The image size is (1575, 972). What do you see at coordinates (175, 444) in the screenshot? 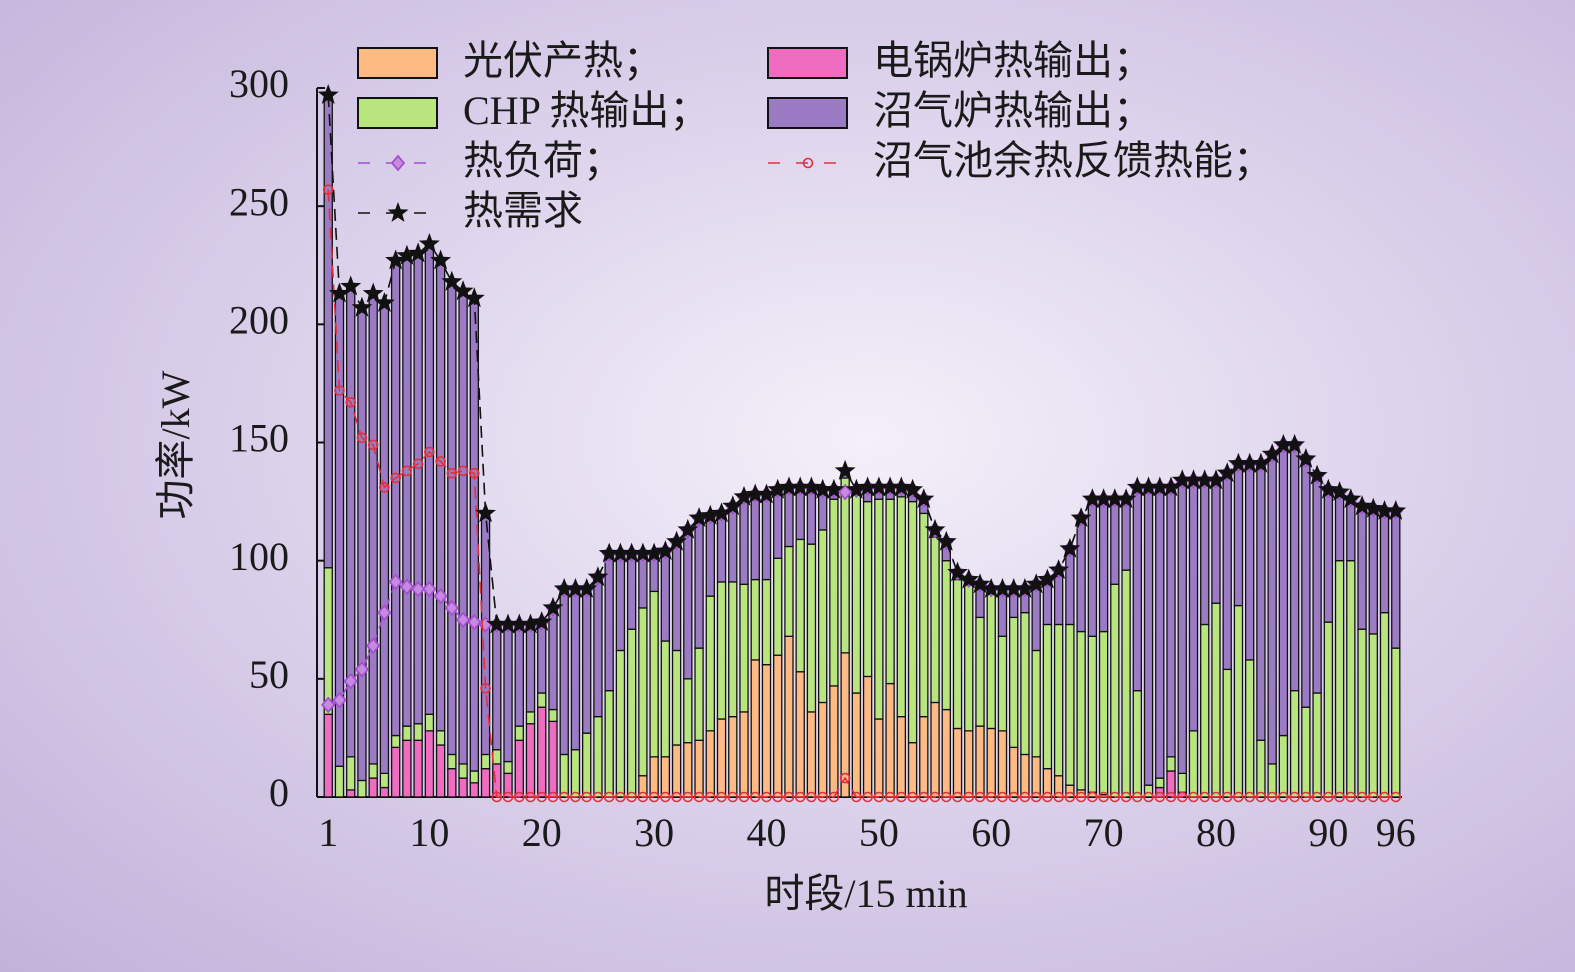
I see `y-axis-title: 功率/kW` at bounding box center [175, 444].